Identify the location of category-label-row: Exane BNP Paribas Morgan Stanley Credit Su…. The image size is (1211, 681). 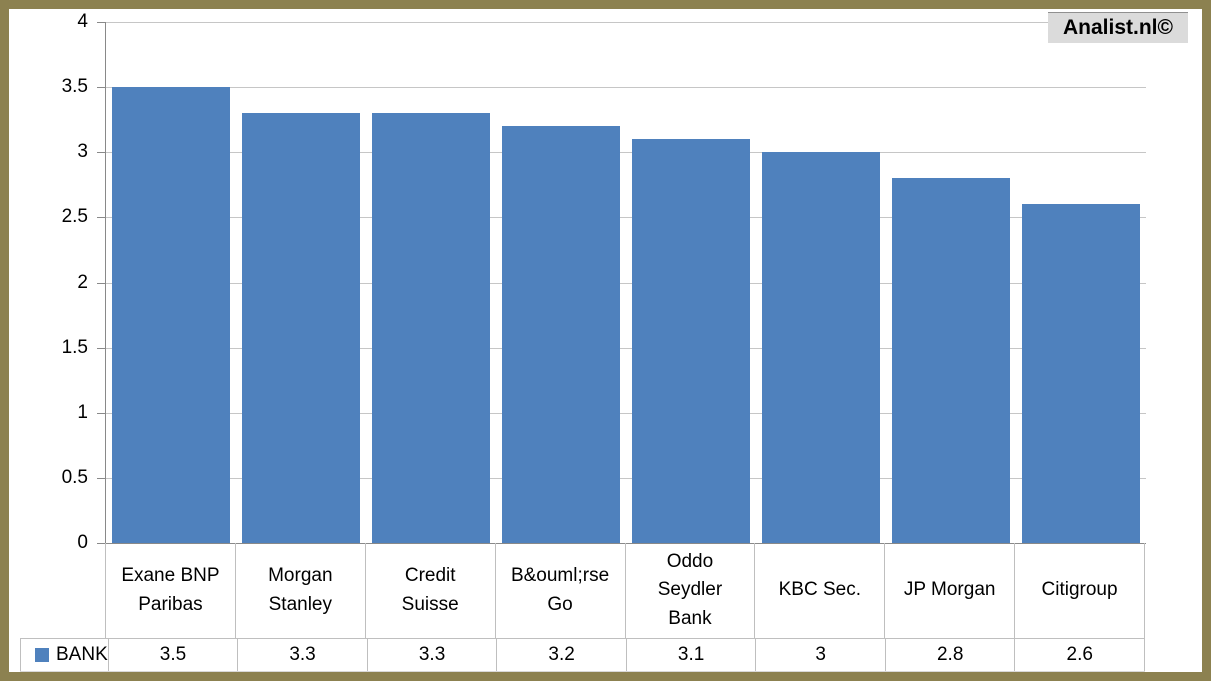
(625, 590).